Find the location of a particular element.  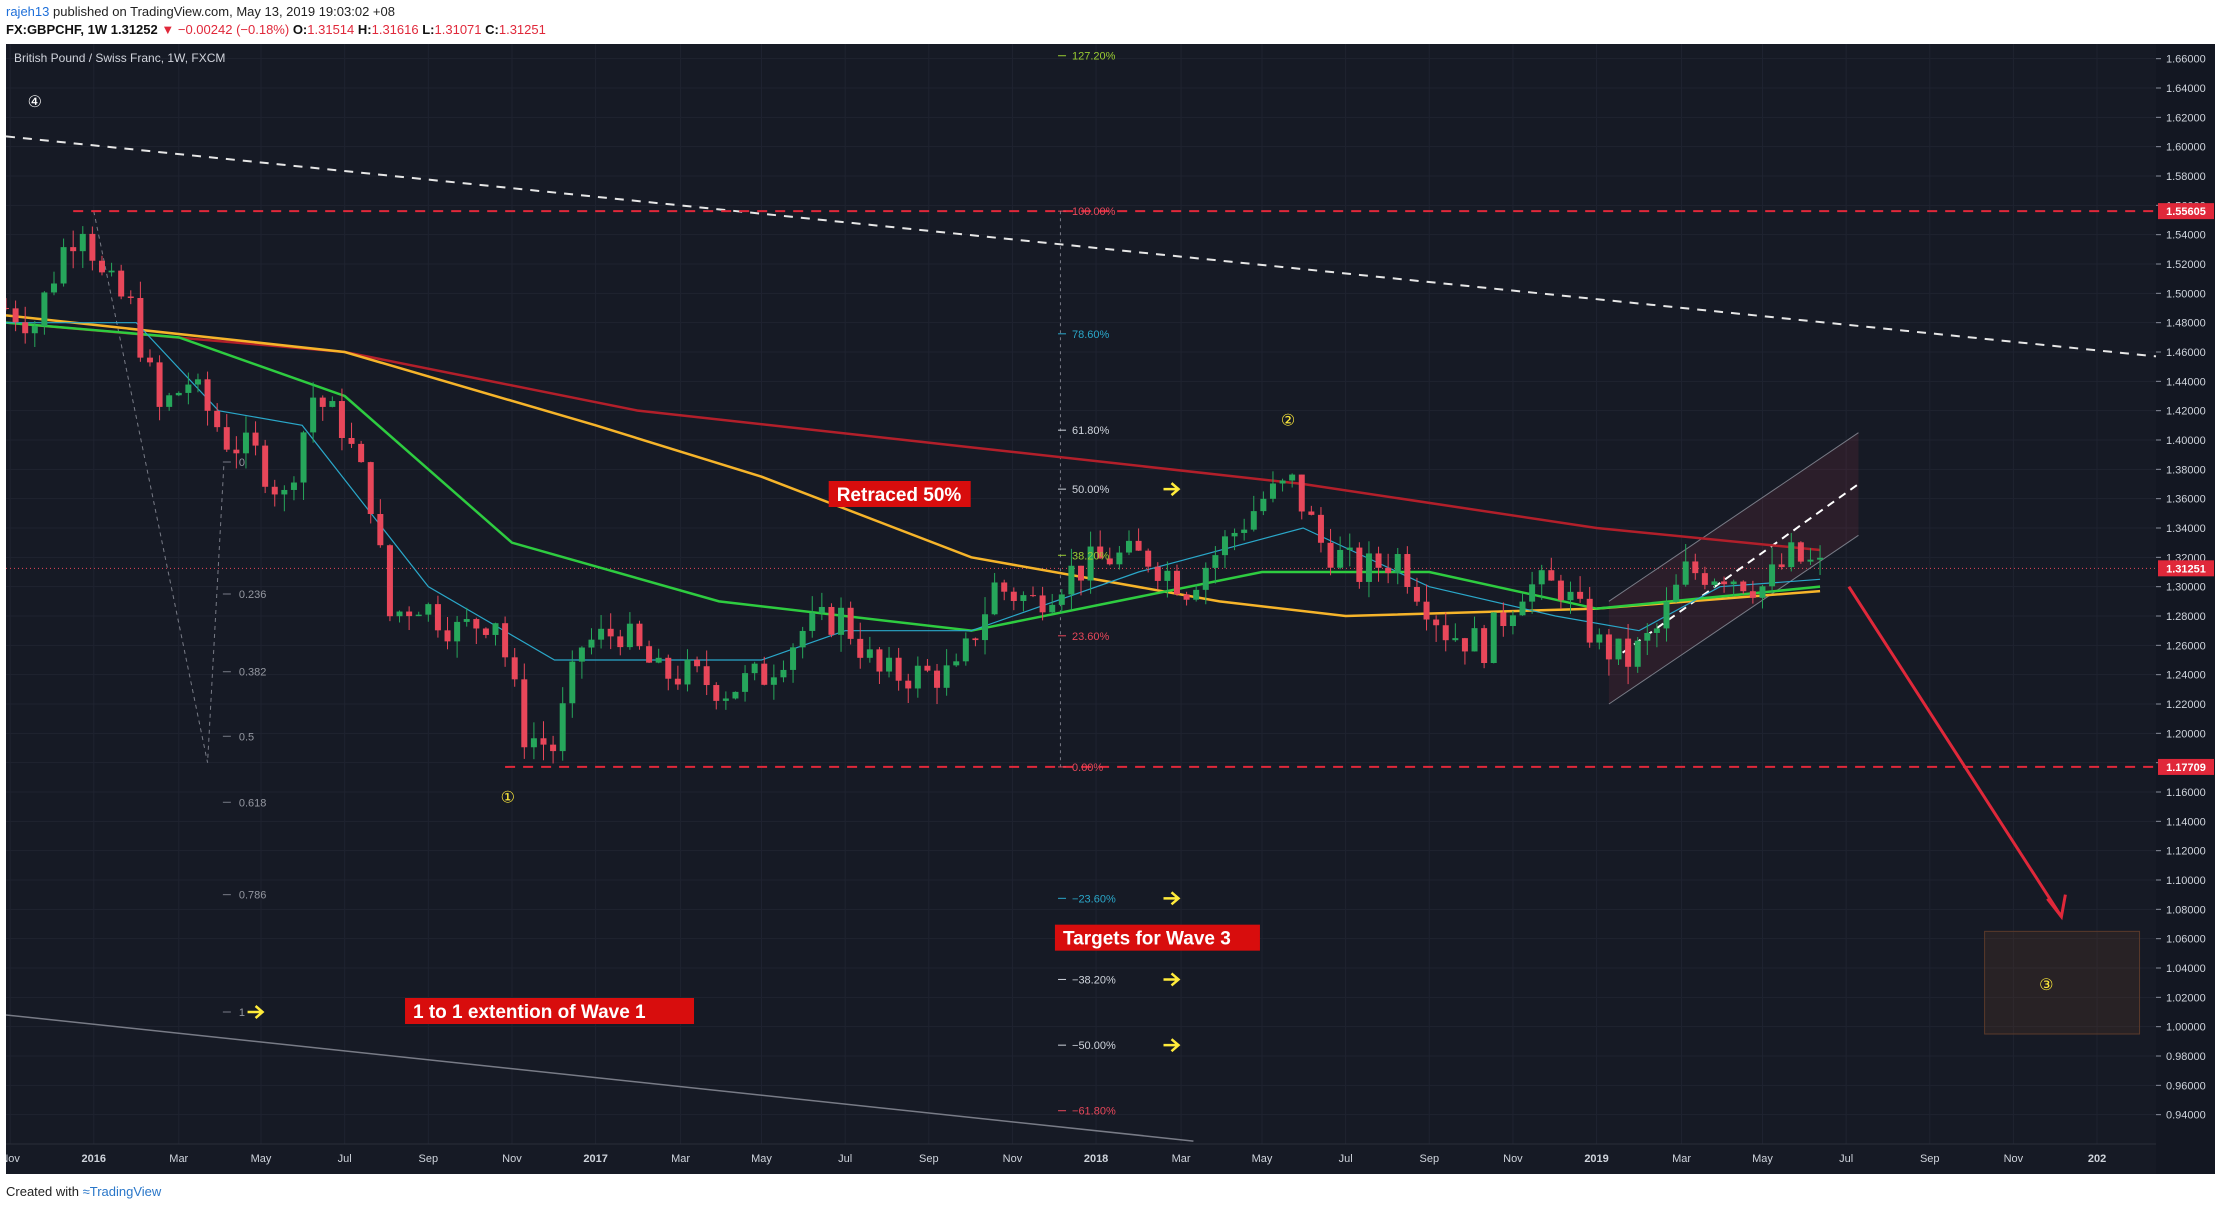

x-tick-label: Jul is located at coordinates (1346, 1159).